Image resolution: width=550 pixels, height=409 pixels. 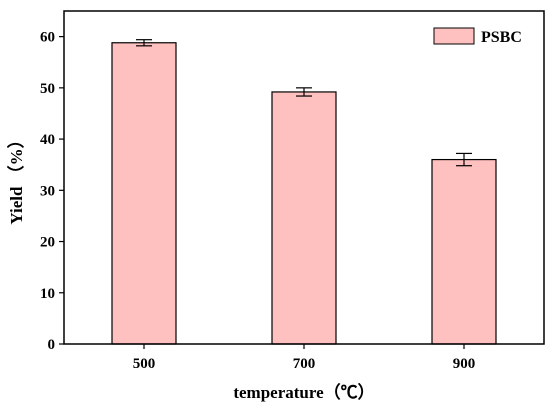 What do you see at coordinates (47, 243) in the screenshot?
I see `y-tick-label-20: 20` at bounding box center [47, 243].